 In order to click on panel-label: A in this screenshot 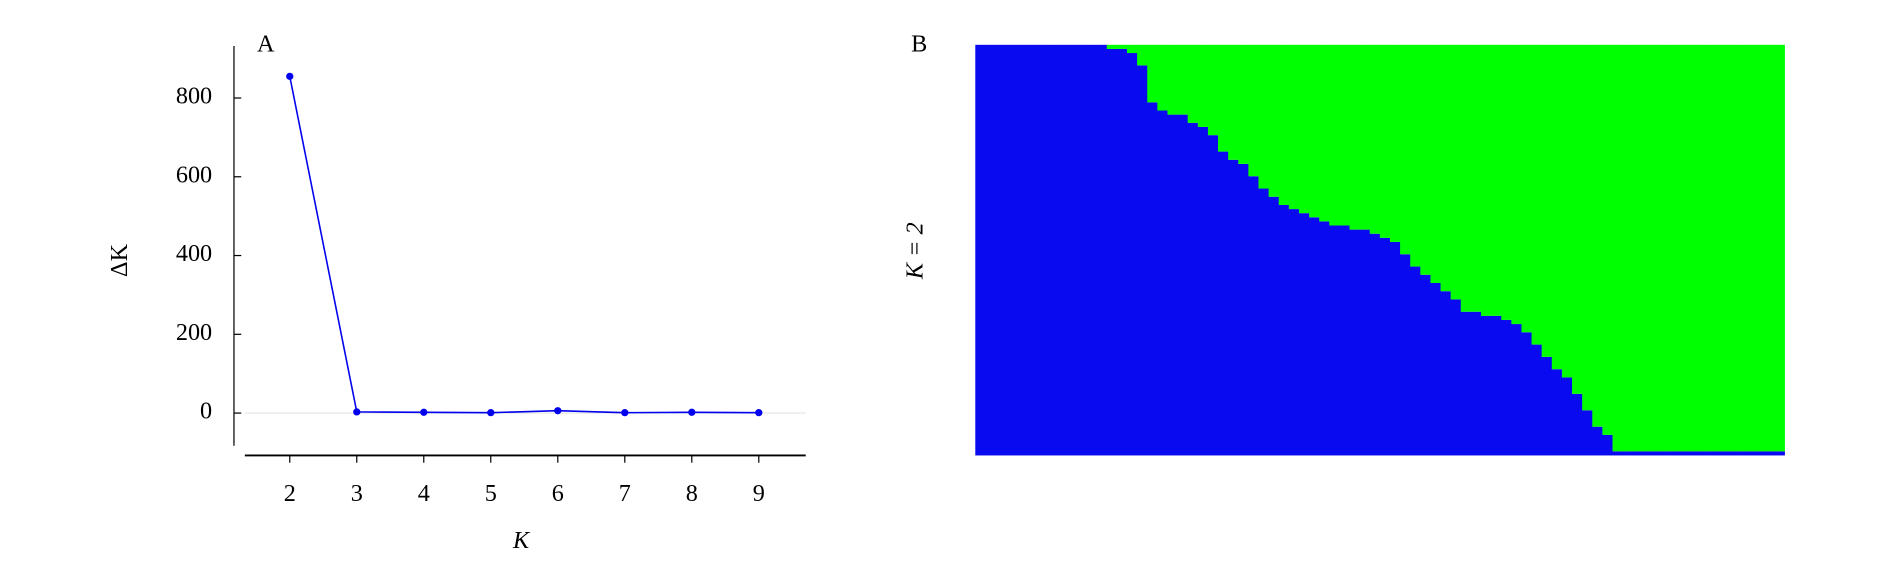, I will do `click(266, 44)`.